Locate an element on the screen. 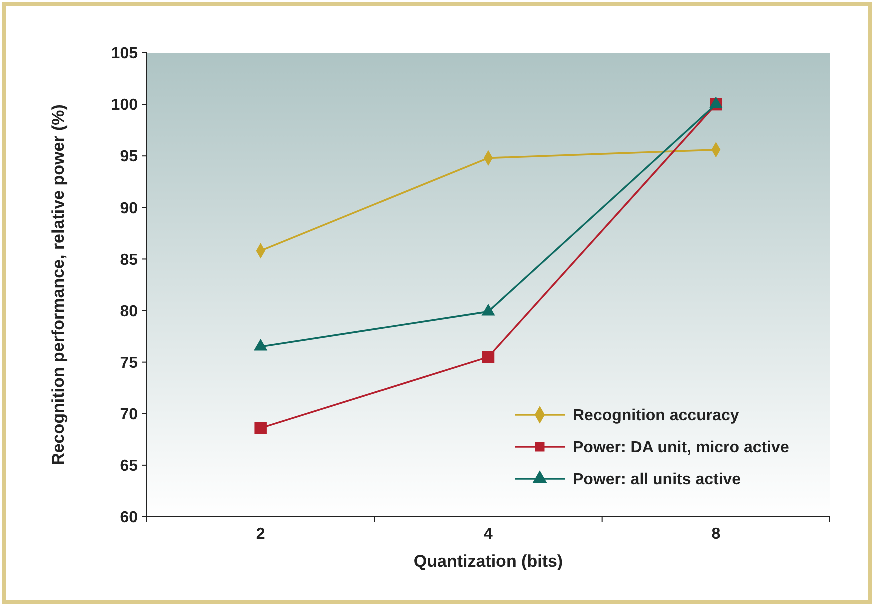 This screenshot has height=606, width=874. y-tick-label: 100 is located at coordinates (124, 105).